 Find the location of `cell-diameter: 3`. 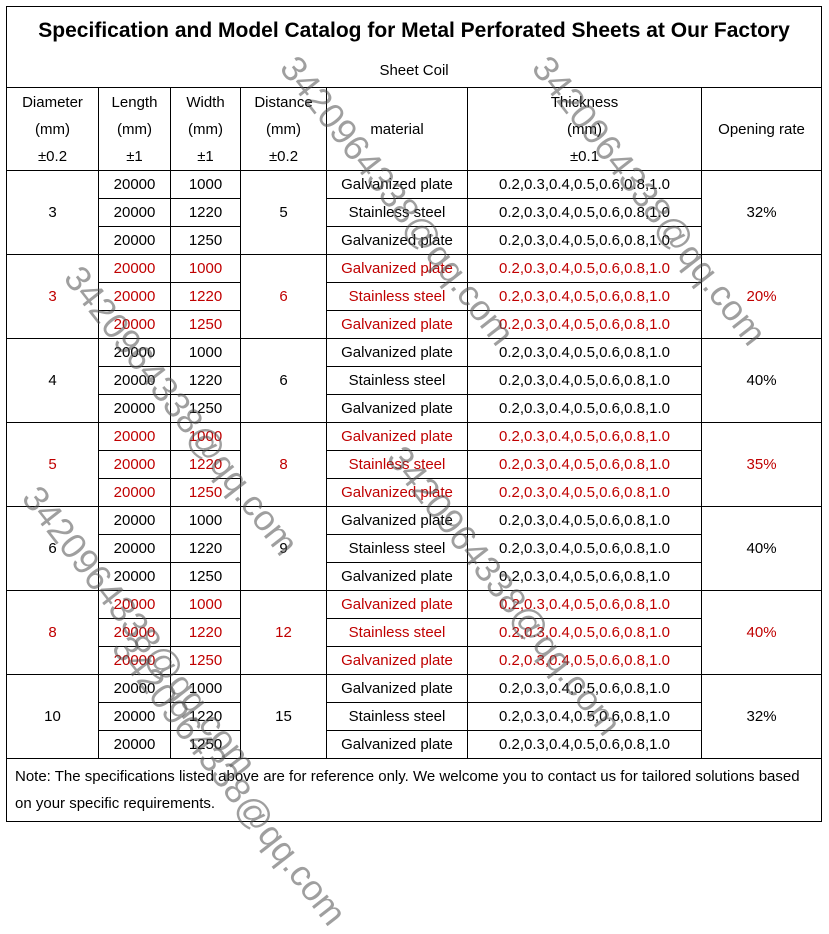

cell-diameter: 3 is located at coordinates (52, 212).